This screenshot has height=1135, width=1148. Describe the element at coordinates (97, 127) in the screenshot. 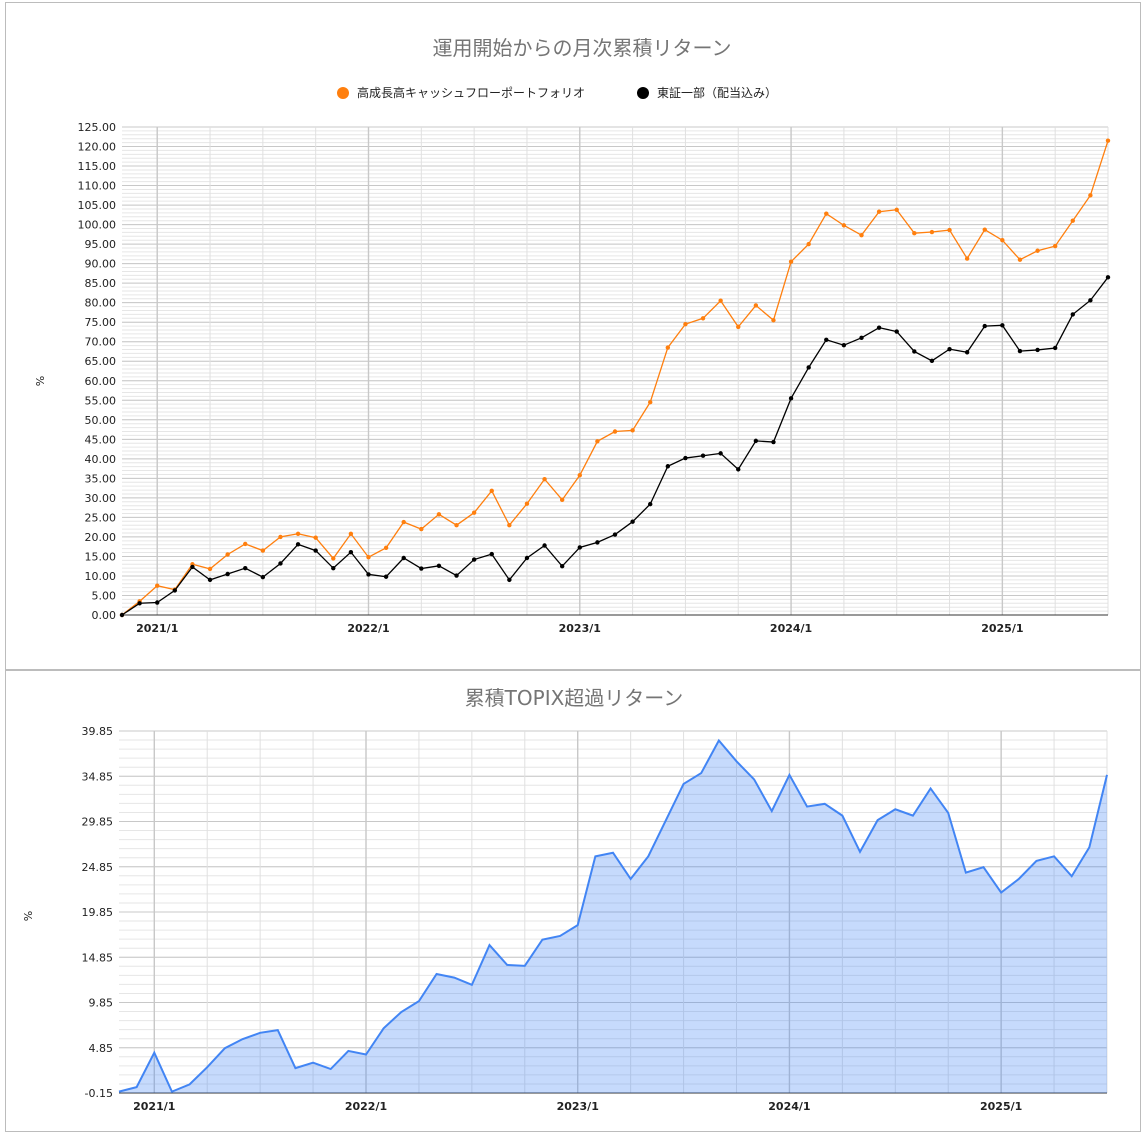

I see `y-tick-label: 125.00` at that location.